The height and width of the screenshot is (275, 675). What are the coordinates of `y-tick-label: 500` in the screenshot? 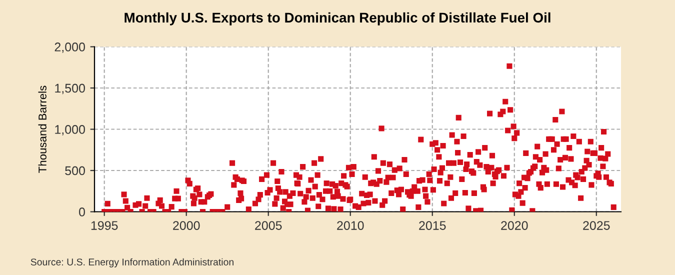 It's located at (75, 171).